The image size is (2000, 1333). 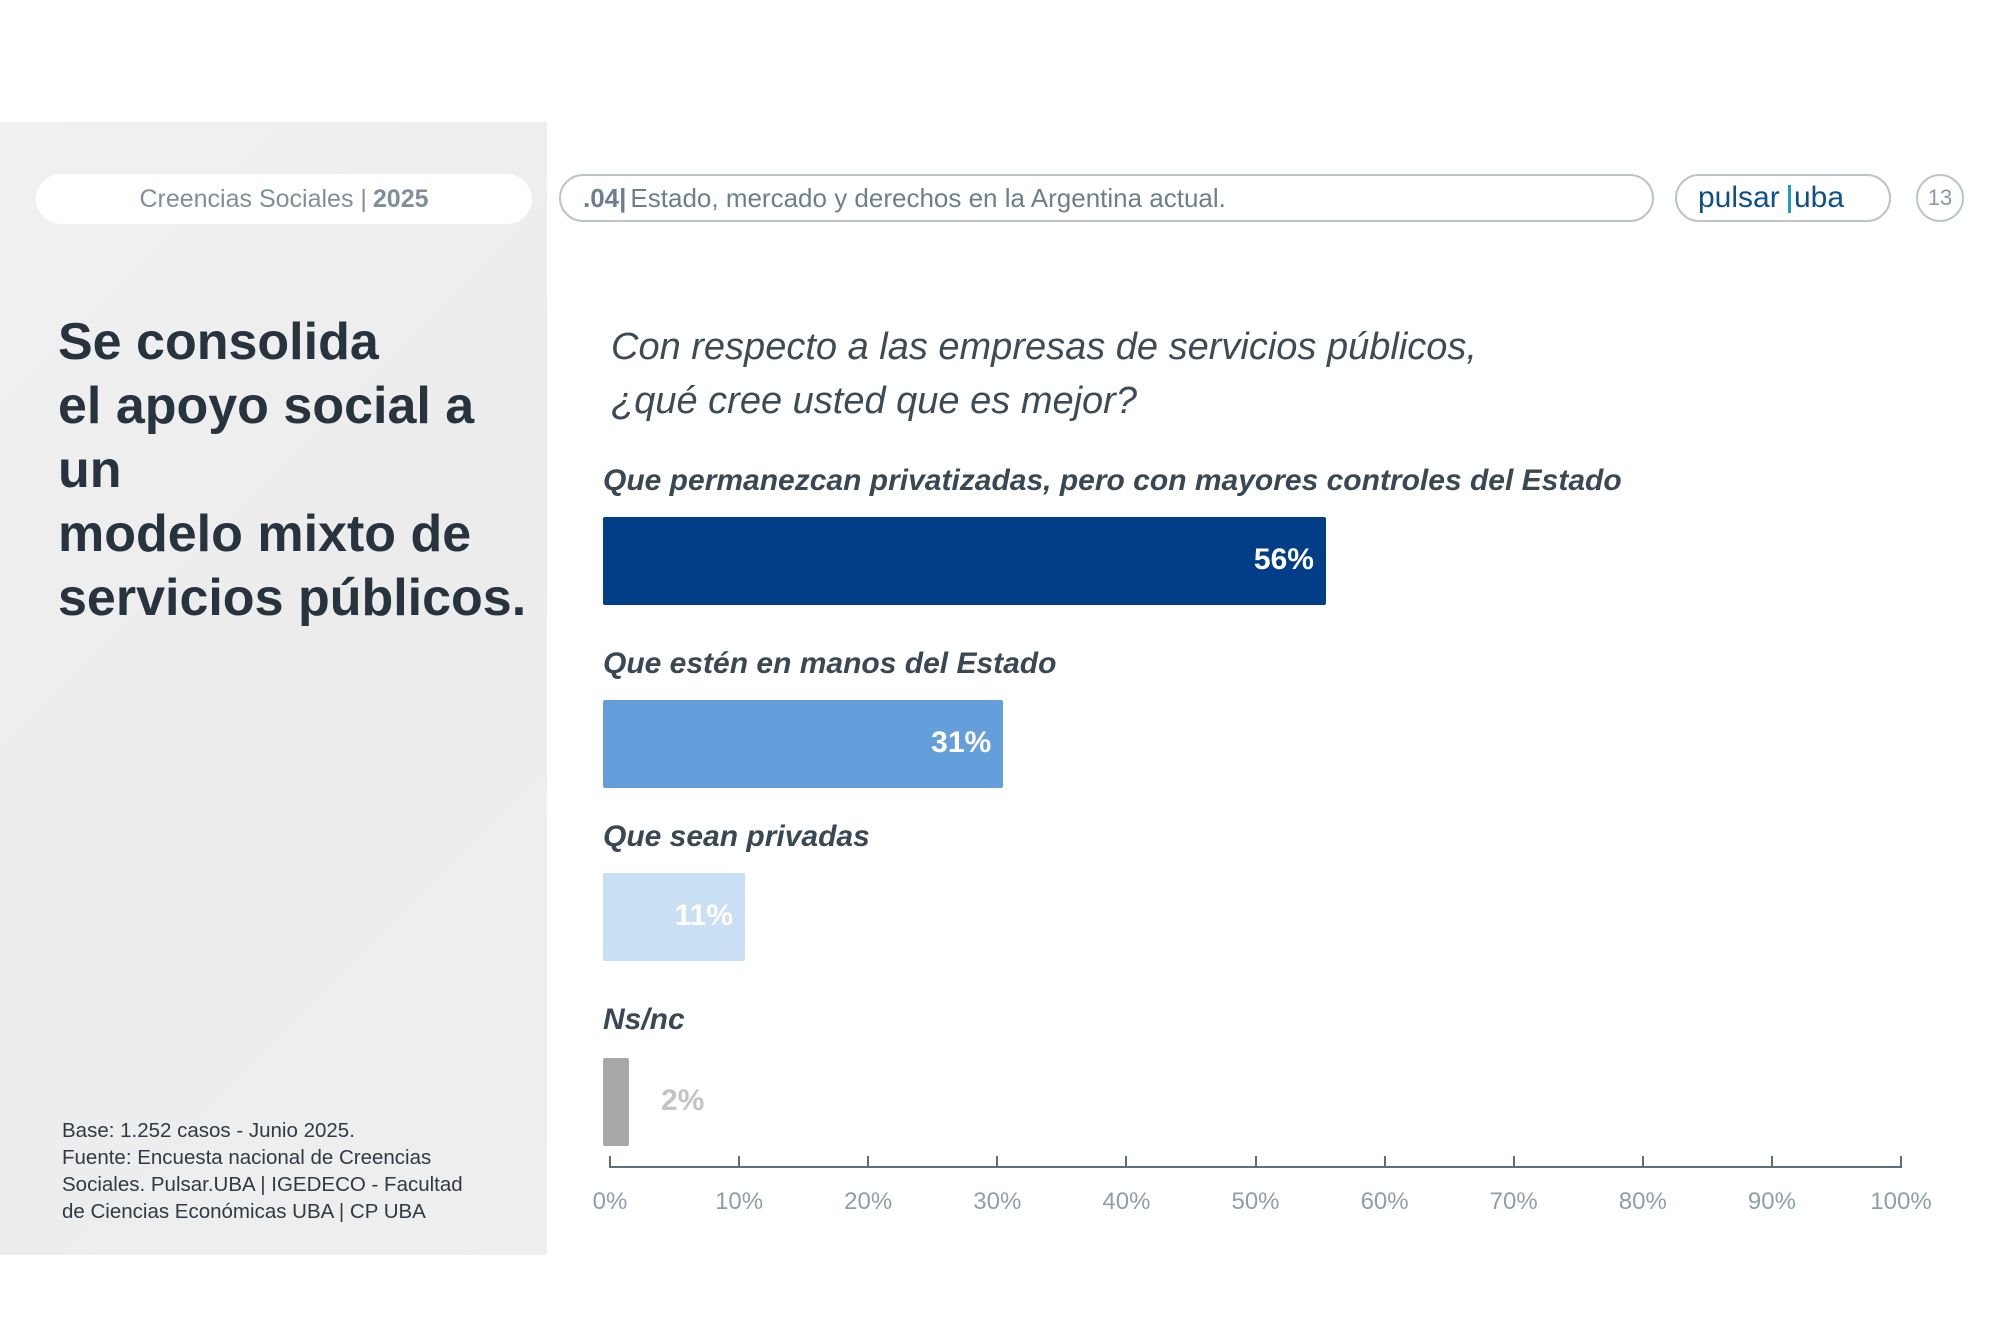 I want to click on page-number: 13, so click(x=1940, y=198).